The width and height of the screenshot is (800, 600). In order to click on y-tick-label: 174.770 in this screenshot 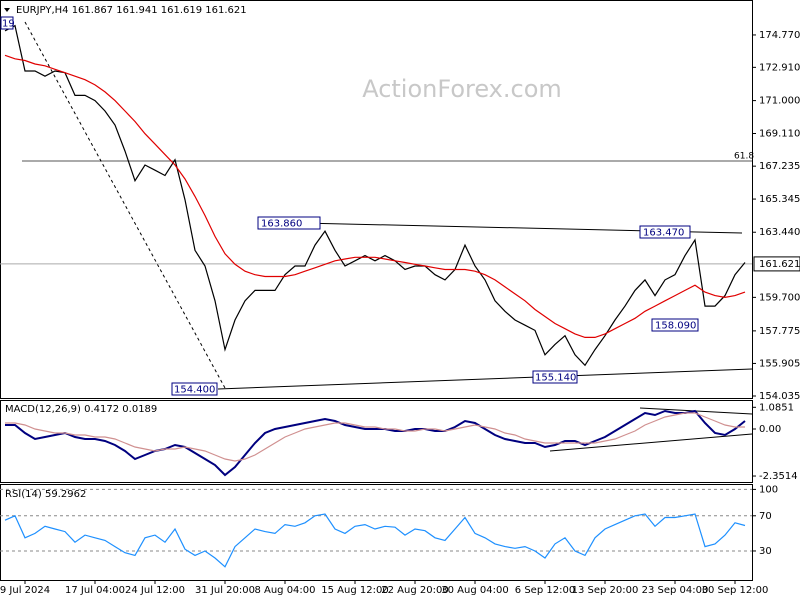, I will do `click(779, 35)`.